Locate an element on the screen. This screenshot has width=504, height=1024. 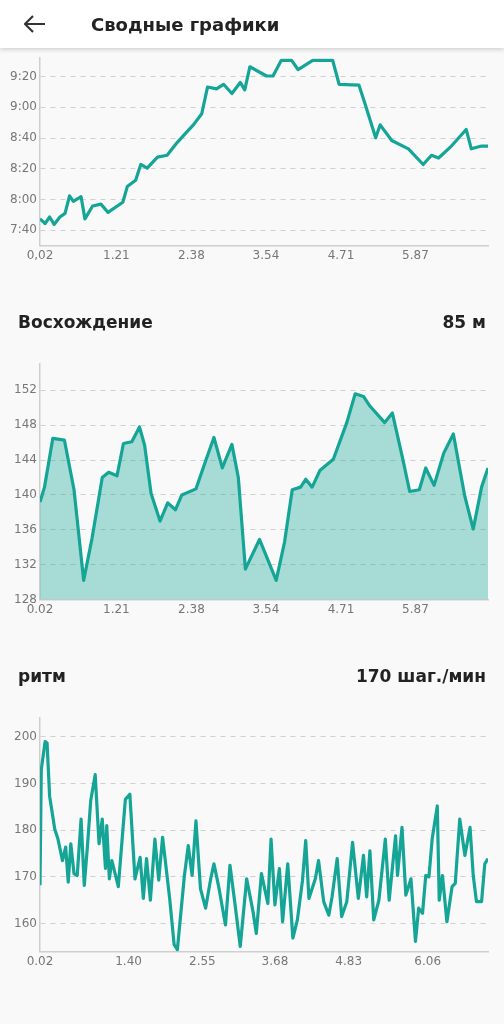
y-tick-label: 170 is located at coordinates (25, 876).